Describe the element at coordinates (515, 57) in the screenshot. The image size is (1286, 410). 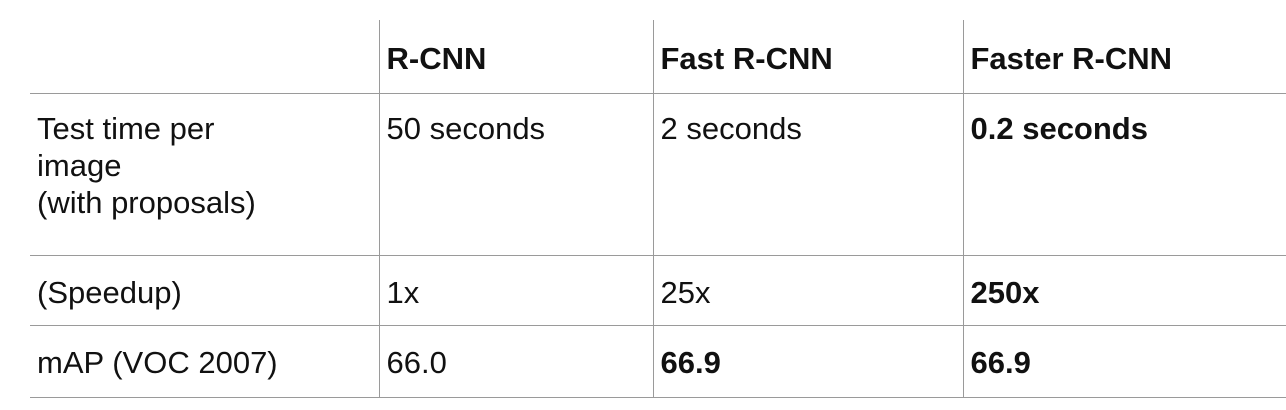
I see `header-rcnn: R-CNN` at that location.